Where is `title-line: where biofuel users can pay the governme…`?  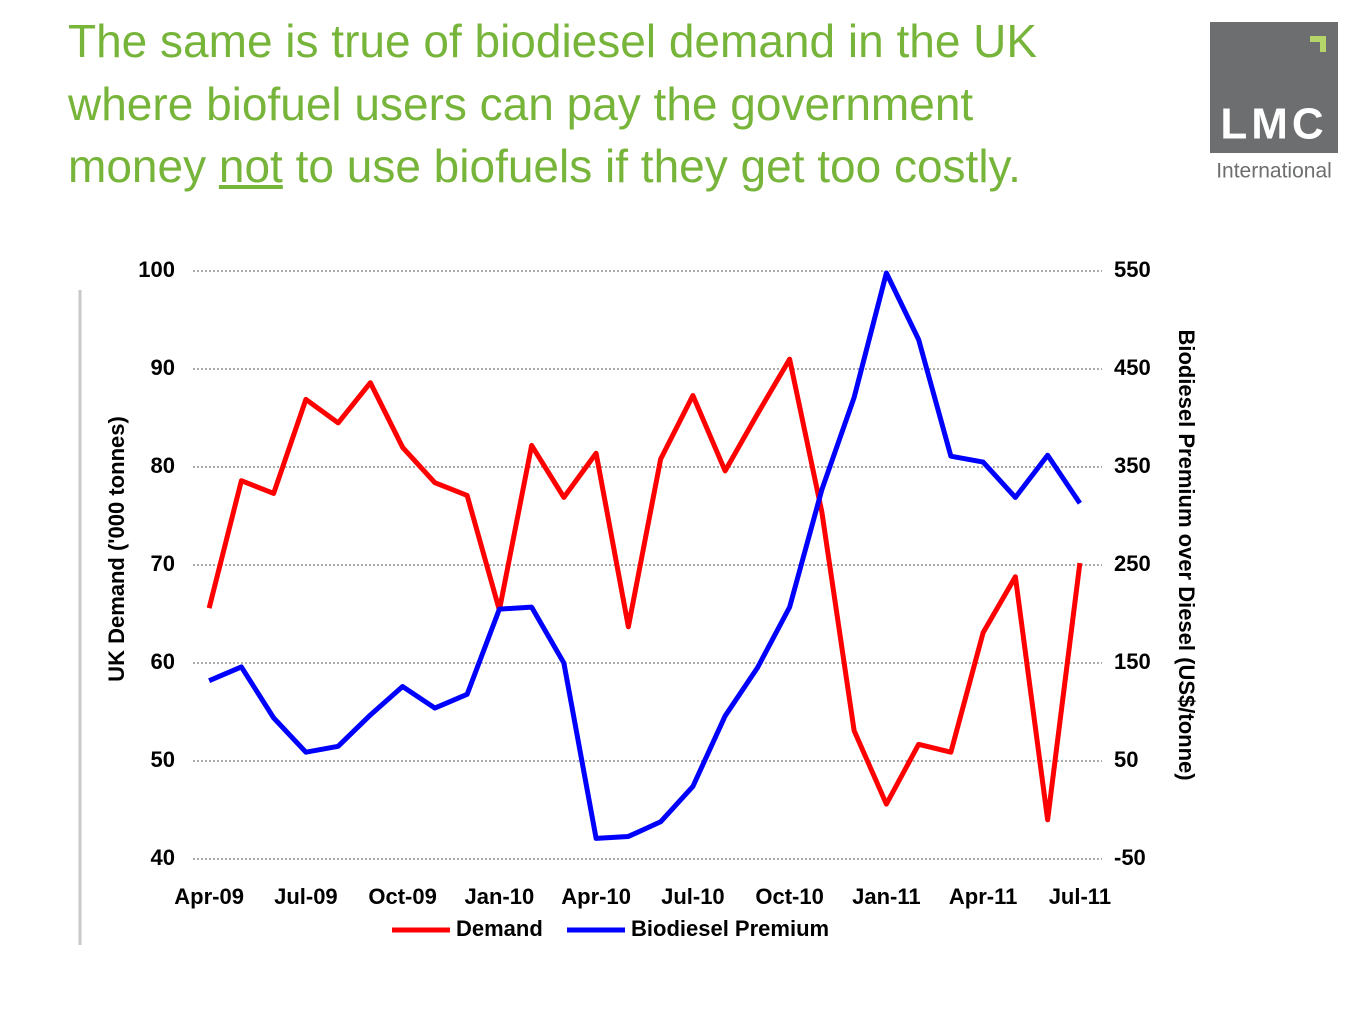 title-line: where biofuel users can pay the governme… is located at coordinates (521, 104).